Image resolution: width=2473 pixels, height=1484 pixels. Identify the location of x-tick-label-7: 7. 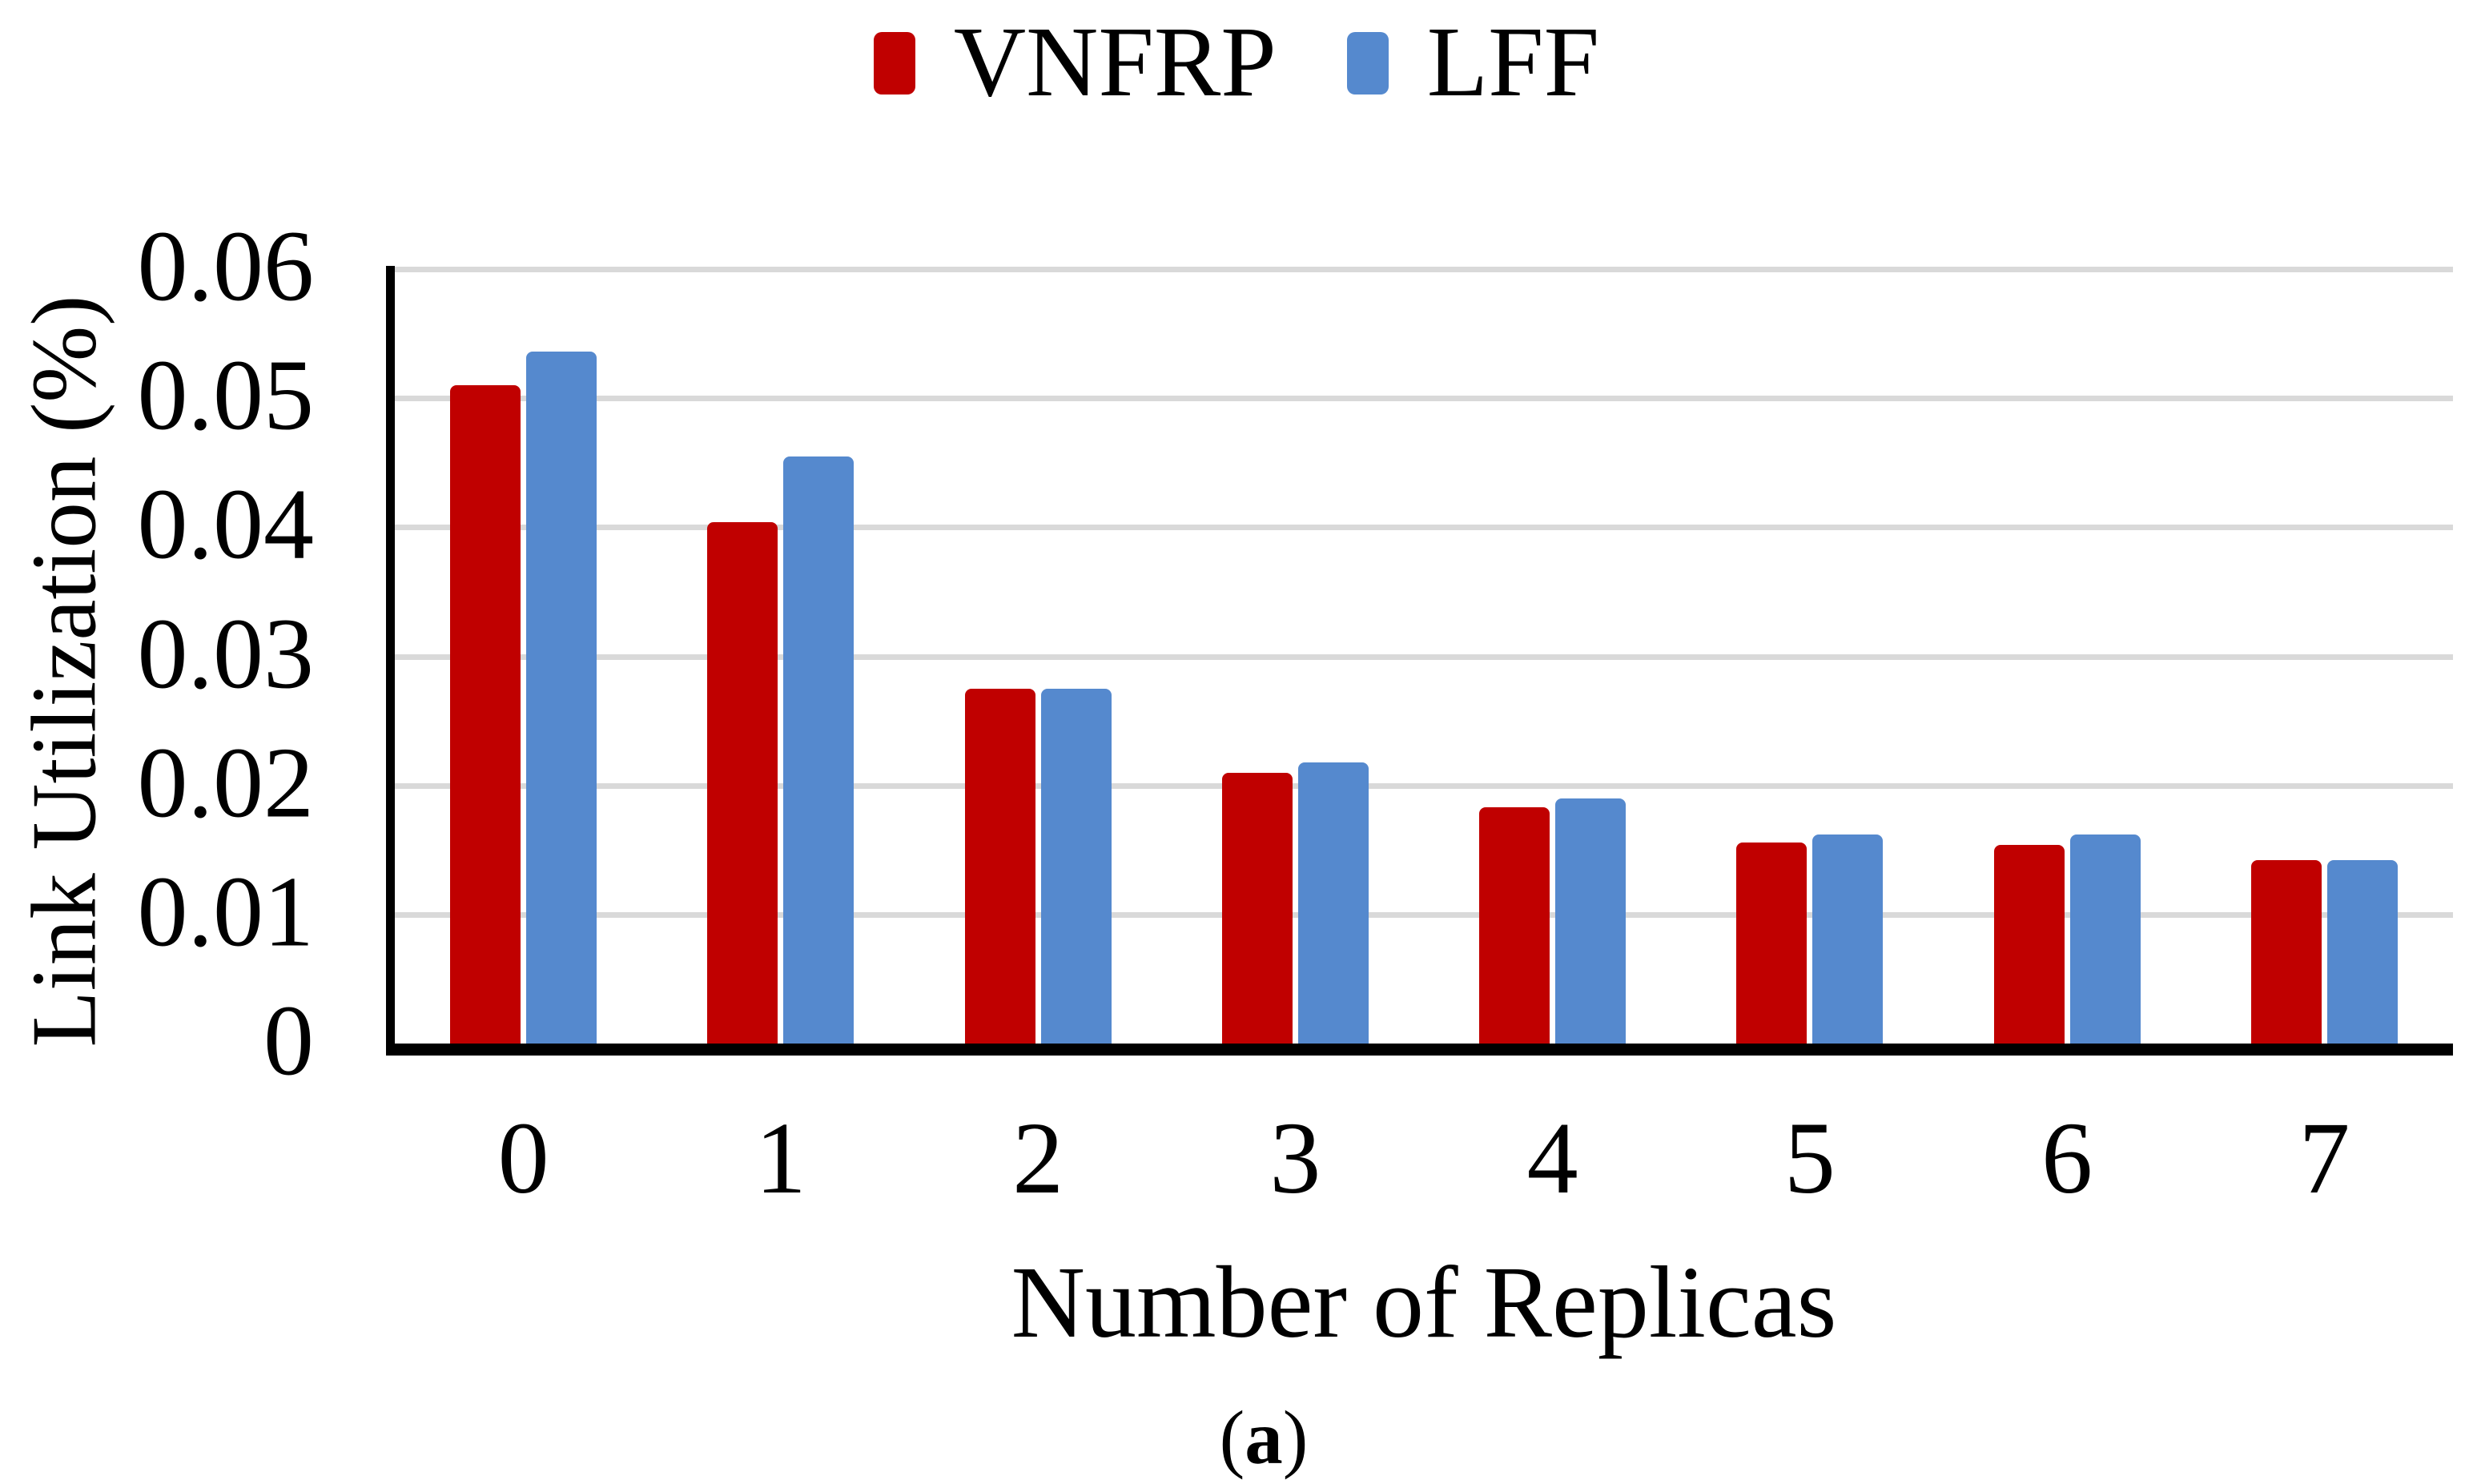
(2324, 1158).